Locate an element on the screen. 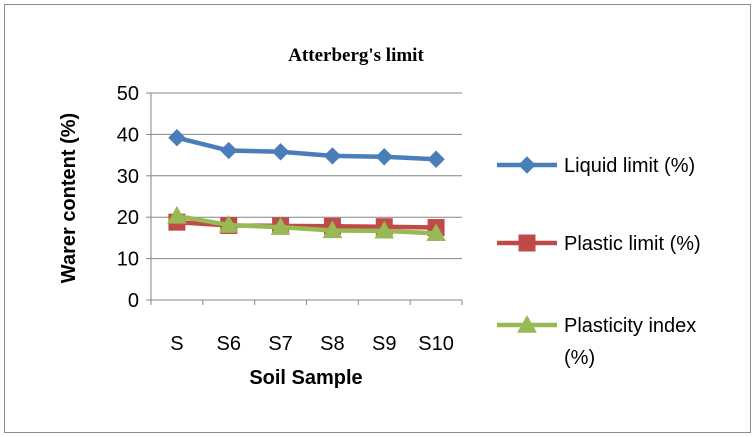  legend-item-1: Plastic limit (%) is located at coordinates (599, 244).